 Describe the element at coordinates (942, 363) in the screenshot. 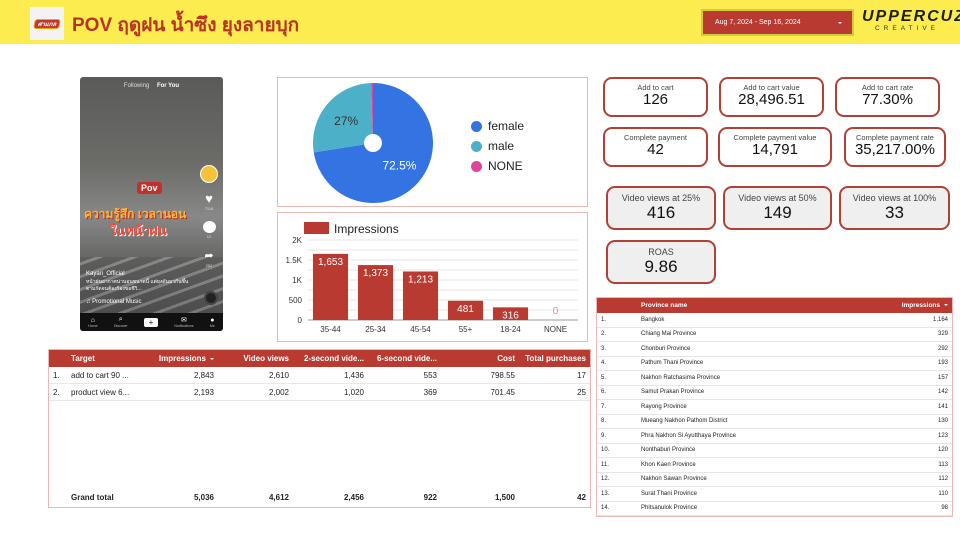

I see `impressions-value: 193` at that location.